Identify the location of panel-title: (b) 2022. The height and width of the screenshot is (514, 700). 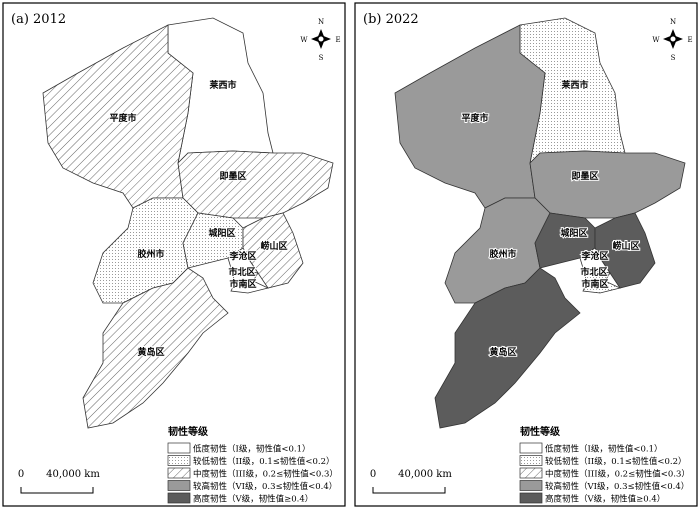
(391, 19).